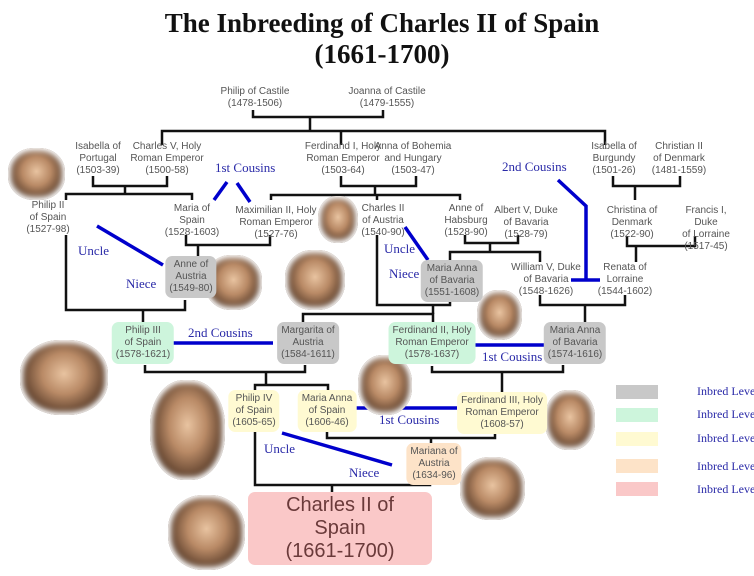 Image resolution: width=754 pixels, height=576 pixels. Describe the element at coordinates (526, 222) in the screenshot. I see `node-albert-v: Albert V, Duke of Bavaria (1528-79)` at that location.